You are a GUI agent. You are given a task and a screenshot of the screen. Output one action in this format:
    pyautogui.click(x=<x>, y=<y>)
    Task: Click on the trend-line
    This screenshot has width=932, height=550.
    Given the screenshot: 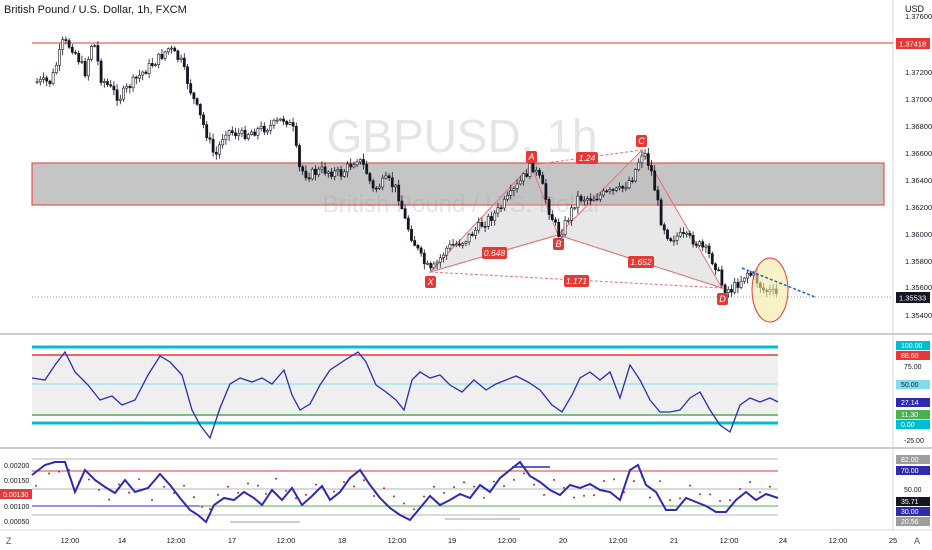 What is the action you would take?
    pyautogui.click(x=778, y=282)
    